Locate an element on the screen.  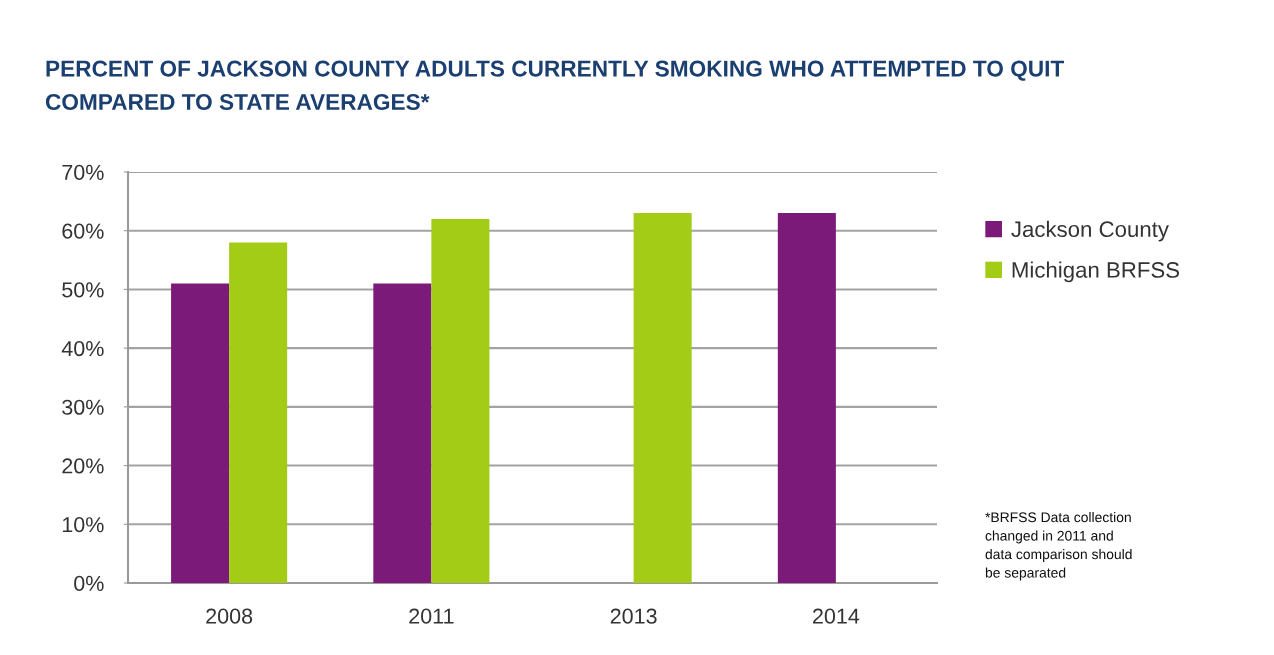
x-tick-label: 2008 is located at coordinates (229, 616).